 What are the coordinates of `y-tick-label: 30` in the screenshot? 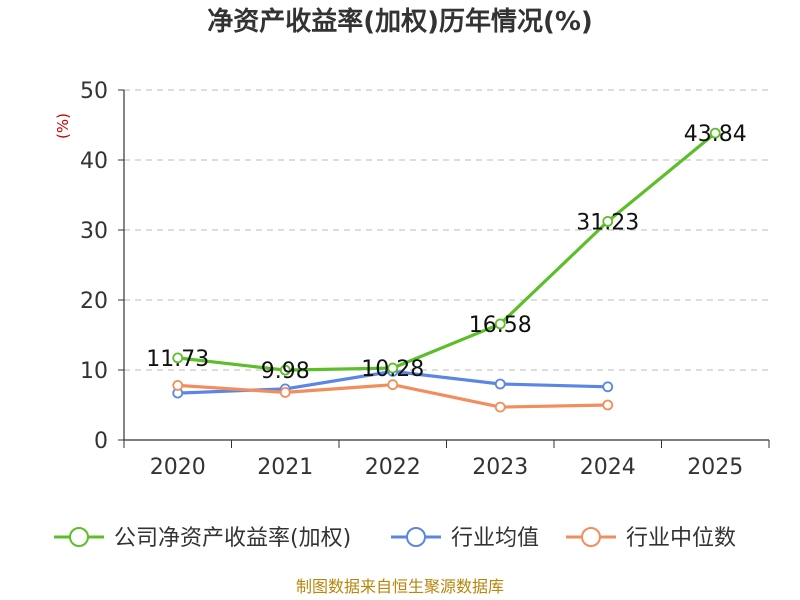 It's located at (94, 231).